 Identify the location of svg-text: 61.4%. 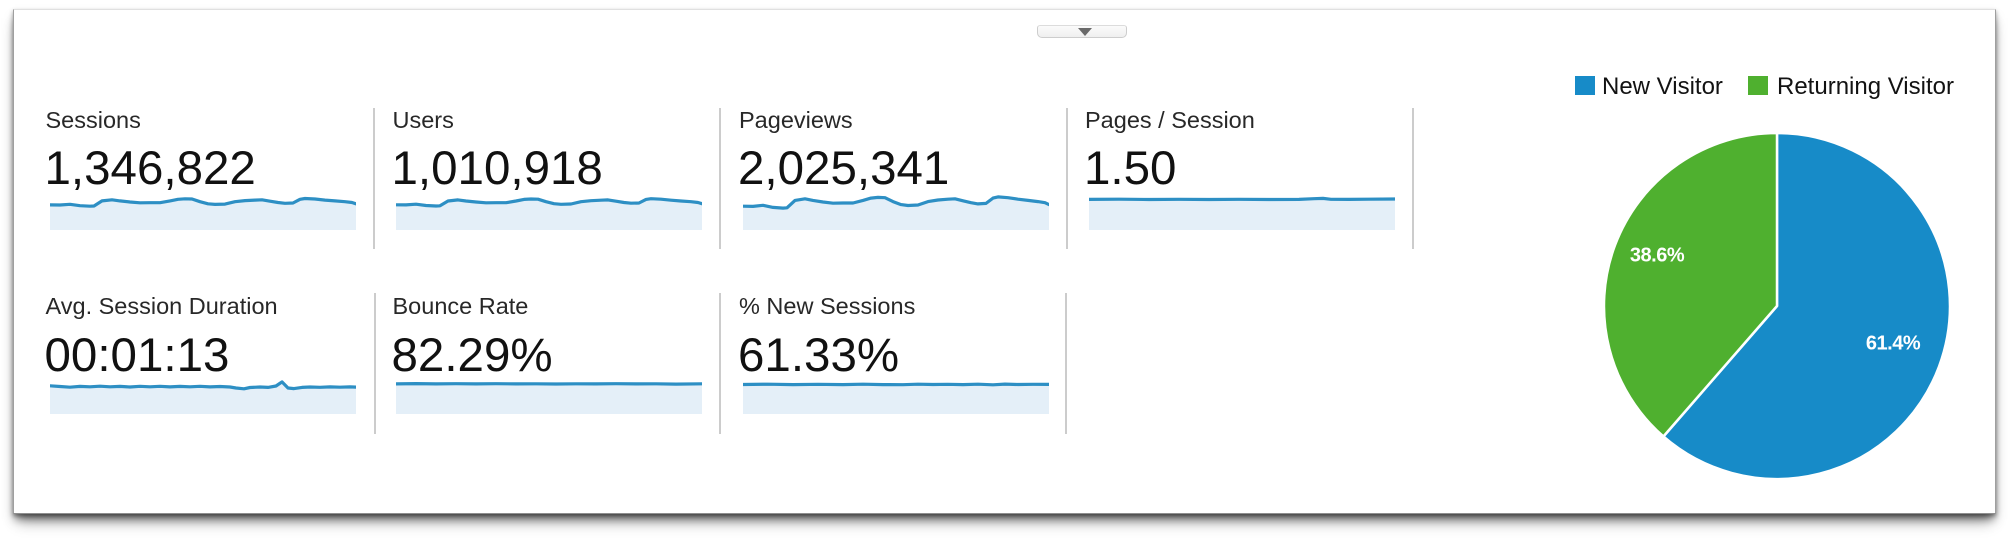
(1893, 344).